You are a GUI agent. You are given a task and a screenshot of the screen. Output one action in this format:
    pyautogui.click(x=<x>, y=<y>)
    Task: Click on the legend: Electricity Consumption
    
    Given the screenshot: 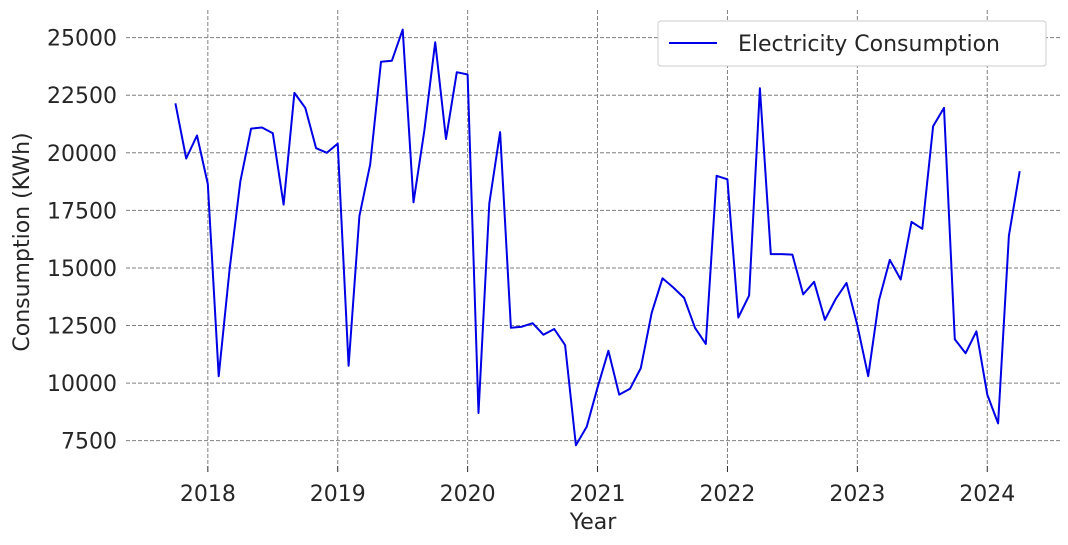 What is the action you would take?
    pyautogui.click(x=852, y=43)
    